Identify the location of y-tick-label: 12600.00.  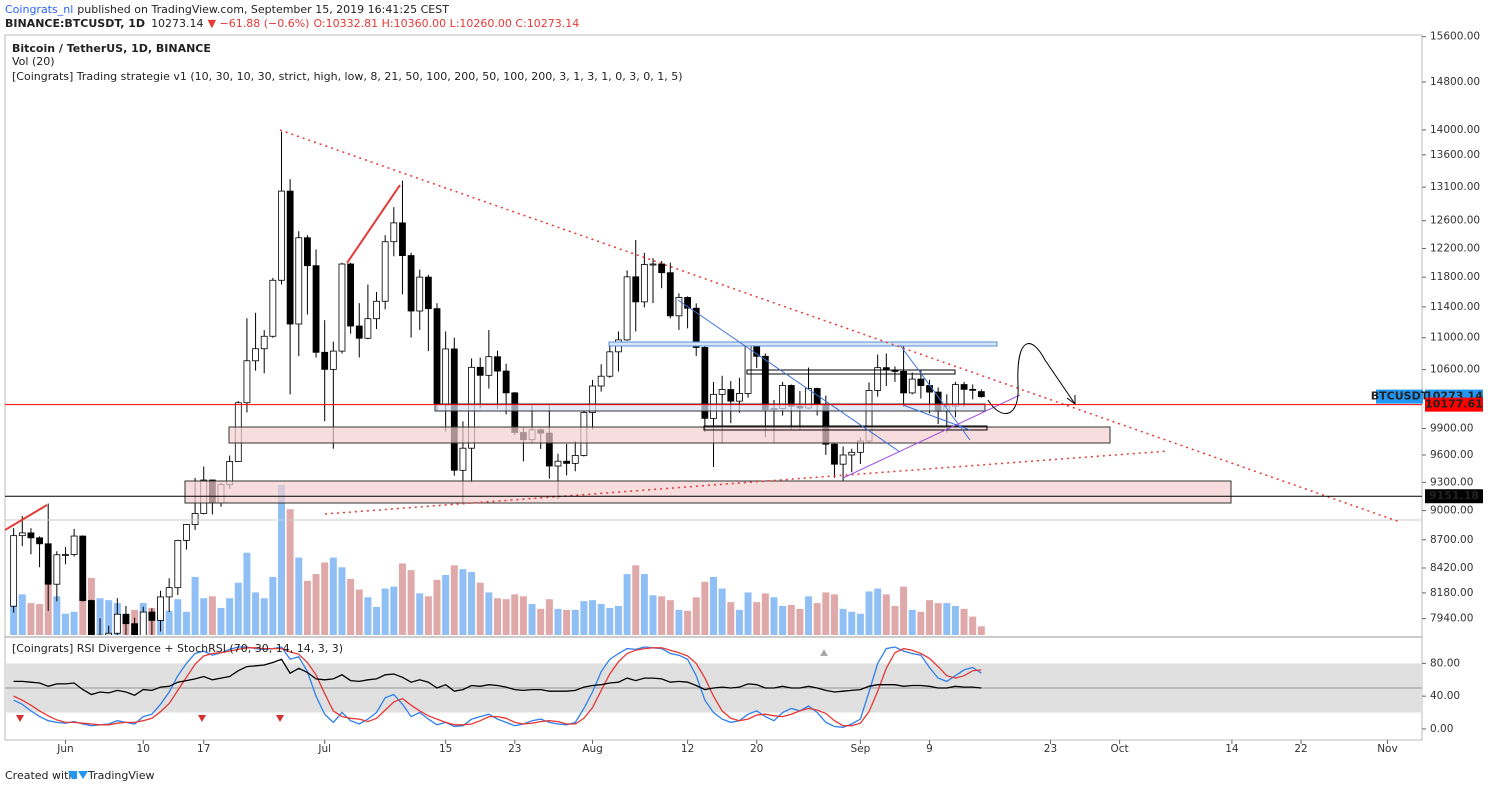
(1455, 221).